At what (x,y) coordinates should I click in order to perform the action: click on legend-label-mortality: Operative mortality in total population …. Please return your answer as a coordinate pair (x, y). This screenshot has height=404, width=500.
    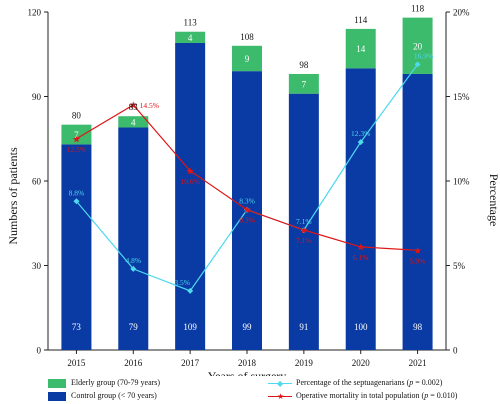
    Looking at the image, I should click on (377, 395).